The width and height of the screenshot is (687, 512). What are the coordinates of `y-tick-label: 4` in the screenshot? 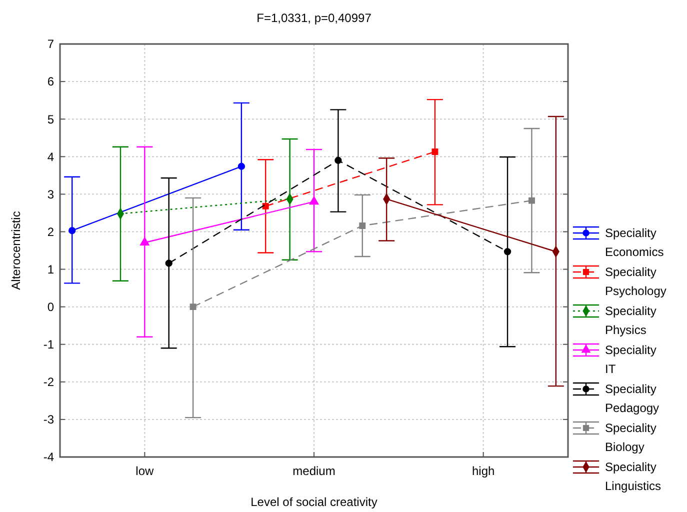 It's located at (50, 157).